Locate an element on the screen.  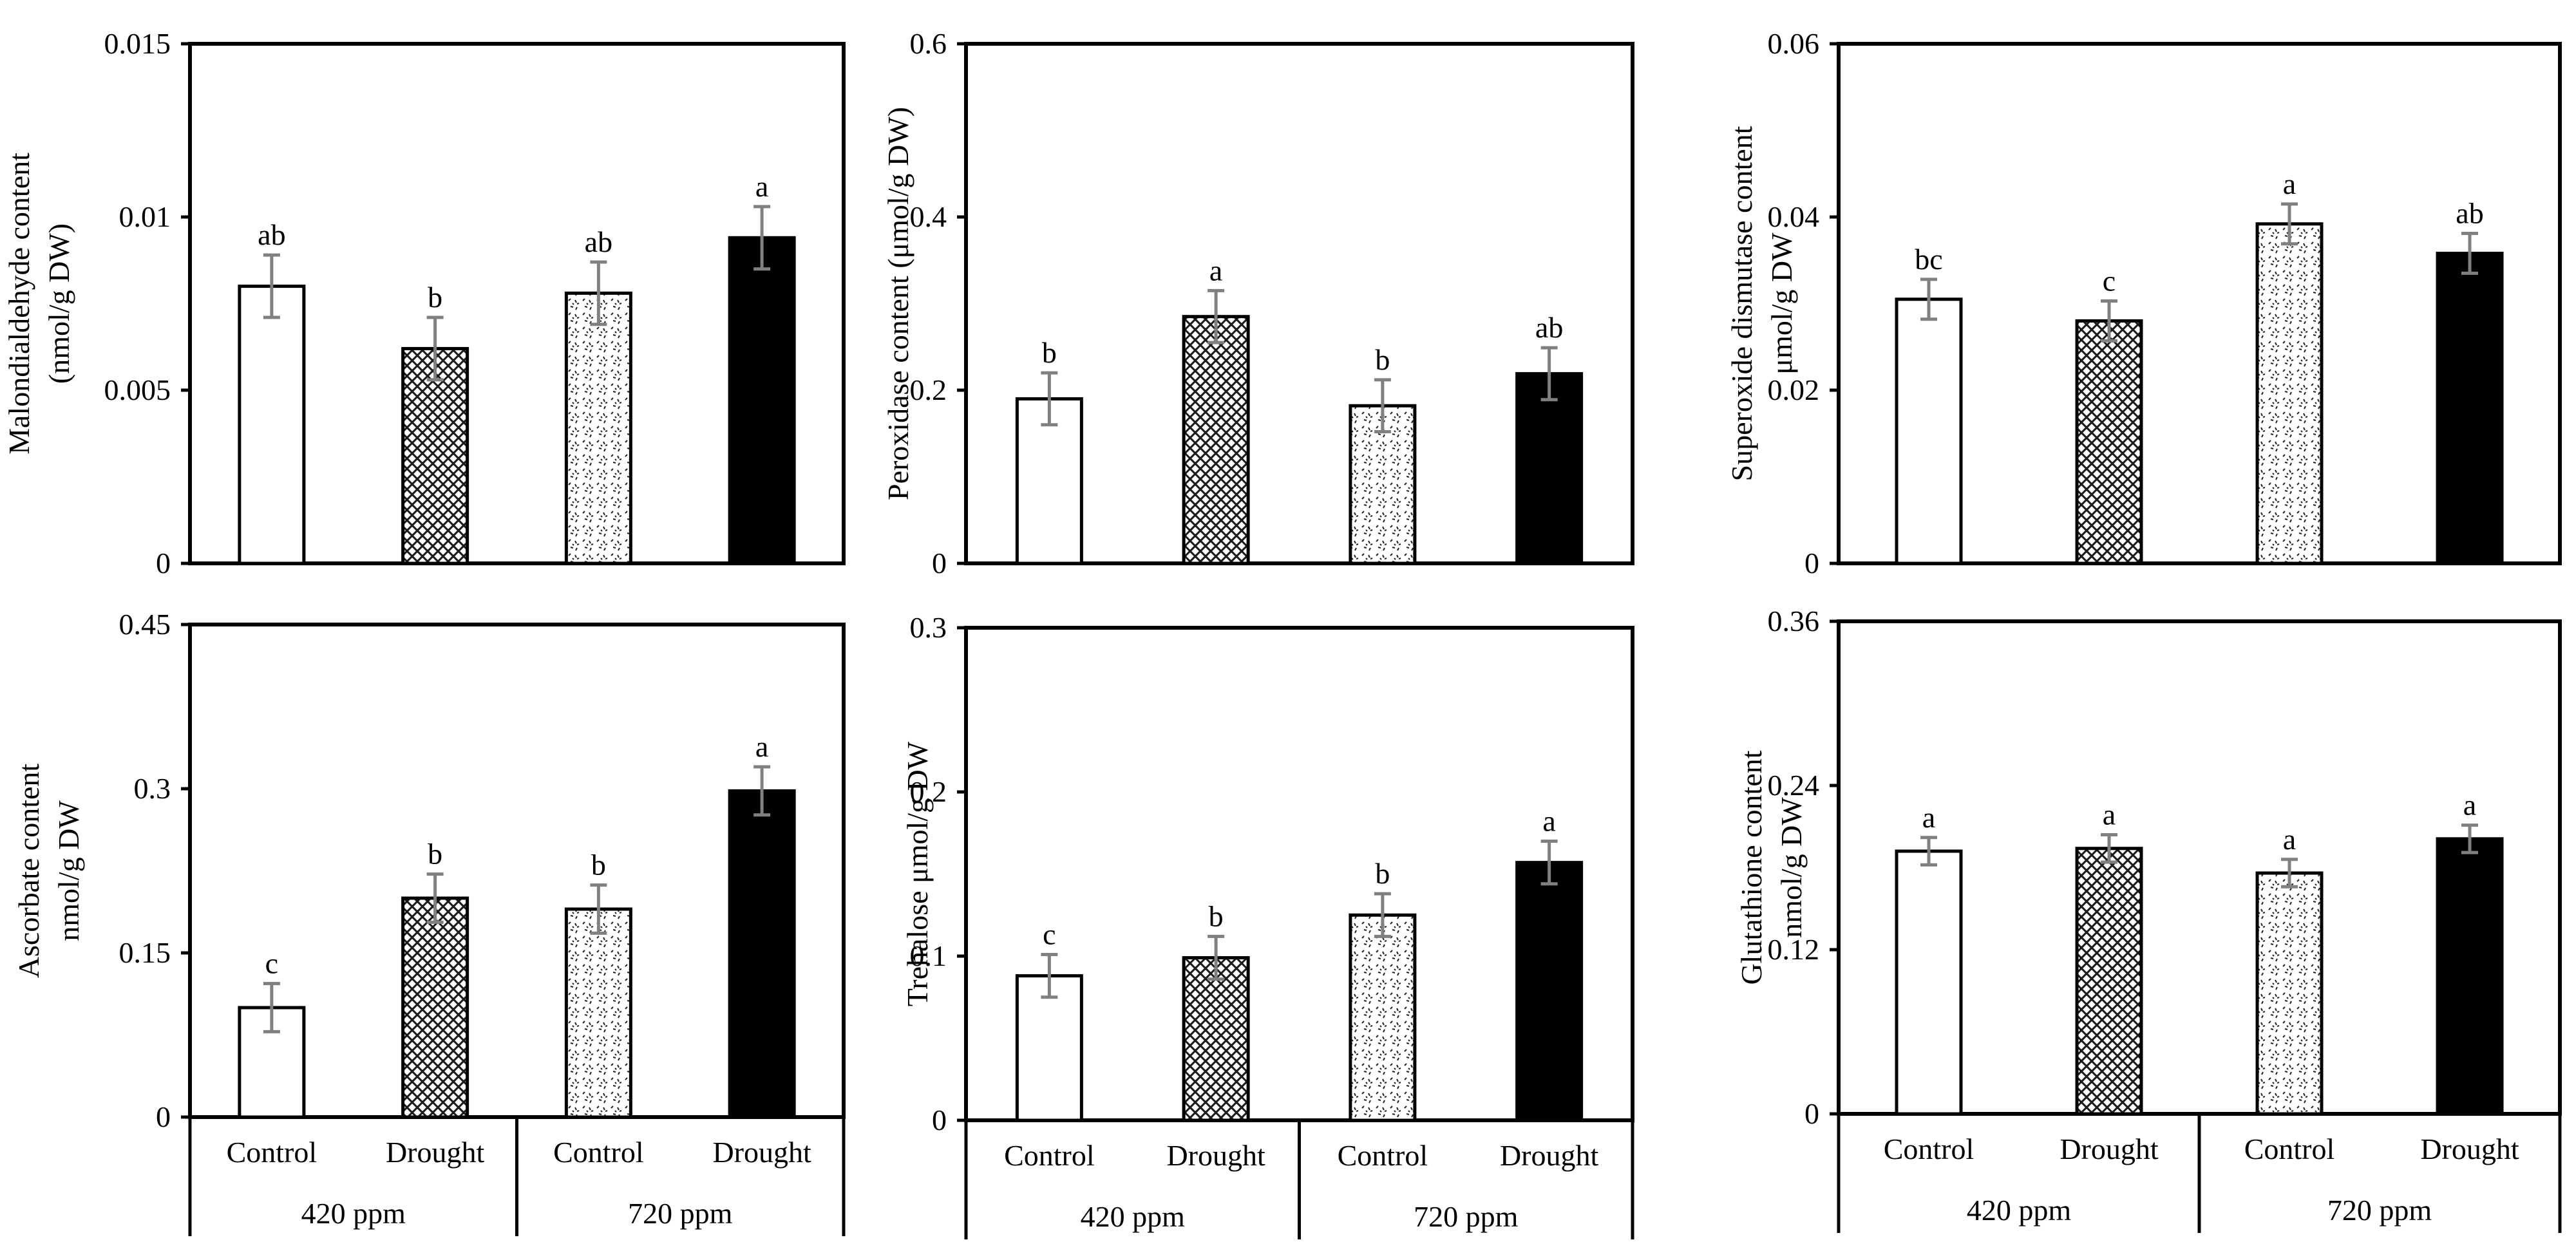
y-axis-title: Glutathione content is located at coordinates (1752, 867).